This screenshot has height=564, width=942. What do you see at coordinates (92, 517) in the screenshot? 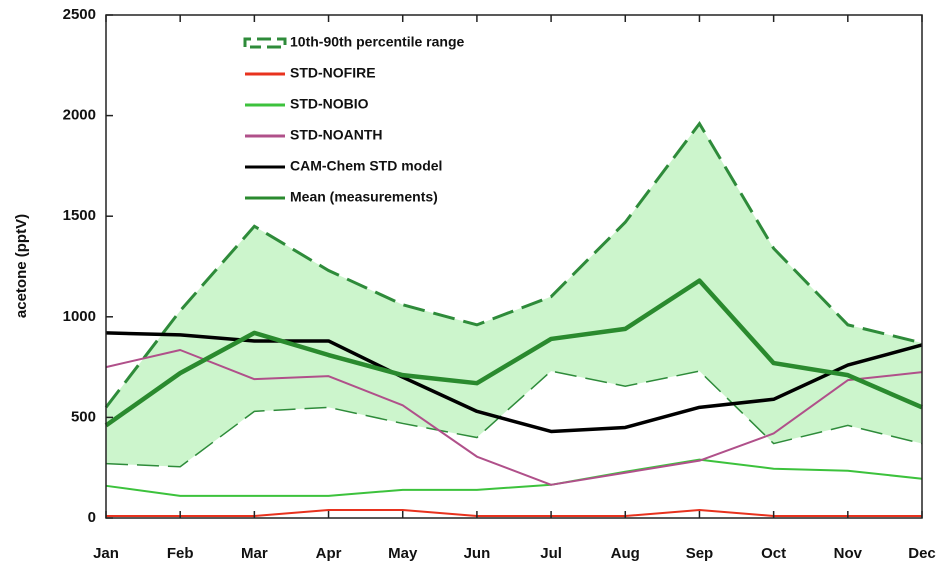
I see `y-tick-label: 0` at bounding box center [92, 517].